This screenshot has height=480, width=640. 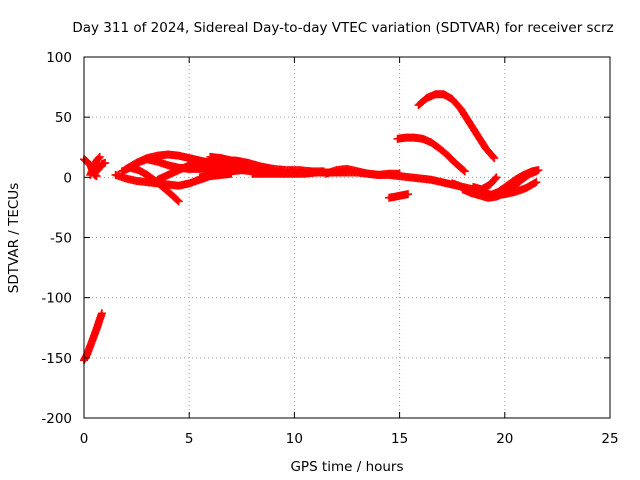 What do you see at coordinates (456, 126) in the screenshot?
I see `series-arc-q` at bounding box center [456, 126].